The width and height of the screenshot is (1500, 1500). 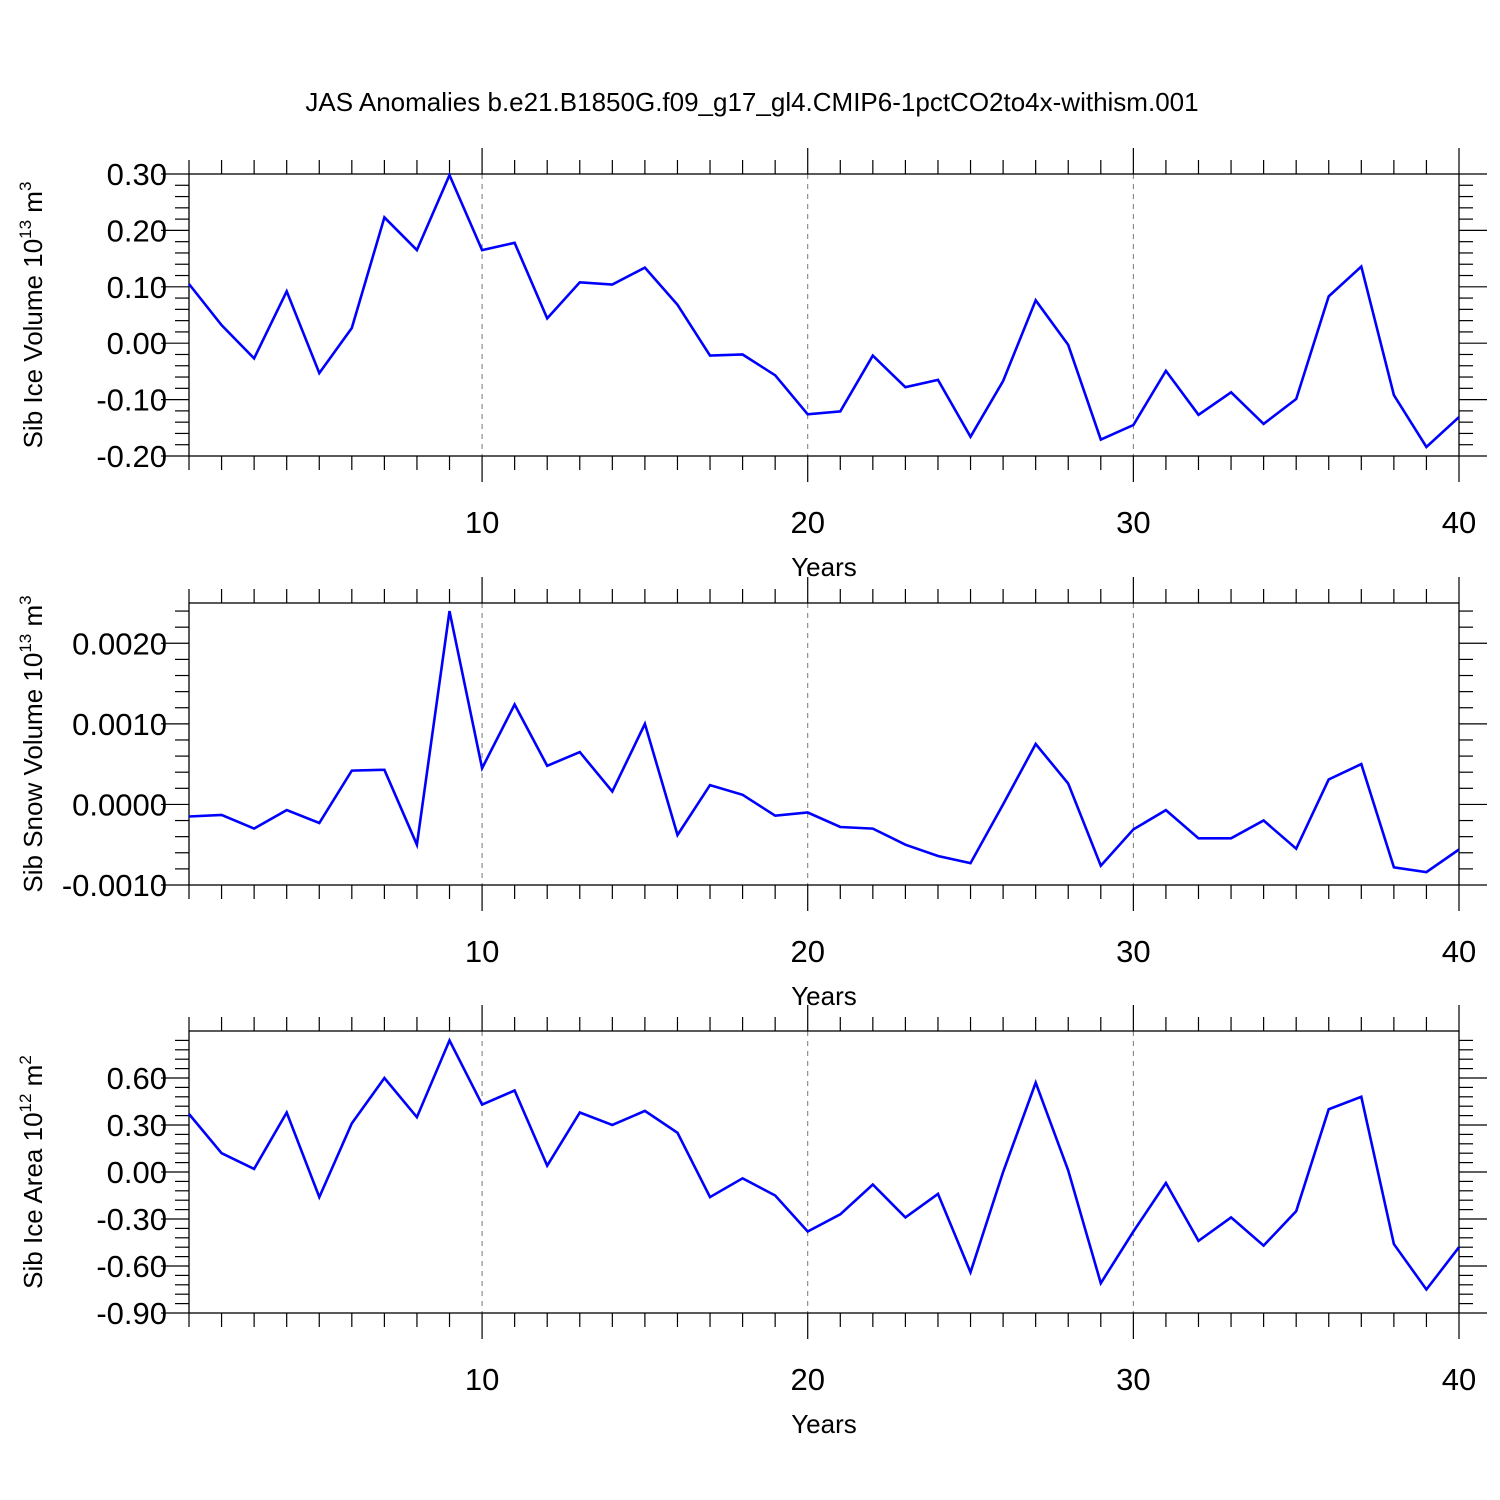 I want to click on y-tick-label: -0.60, so click(x=131, y=1266).